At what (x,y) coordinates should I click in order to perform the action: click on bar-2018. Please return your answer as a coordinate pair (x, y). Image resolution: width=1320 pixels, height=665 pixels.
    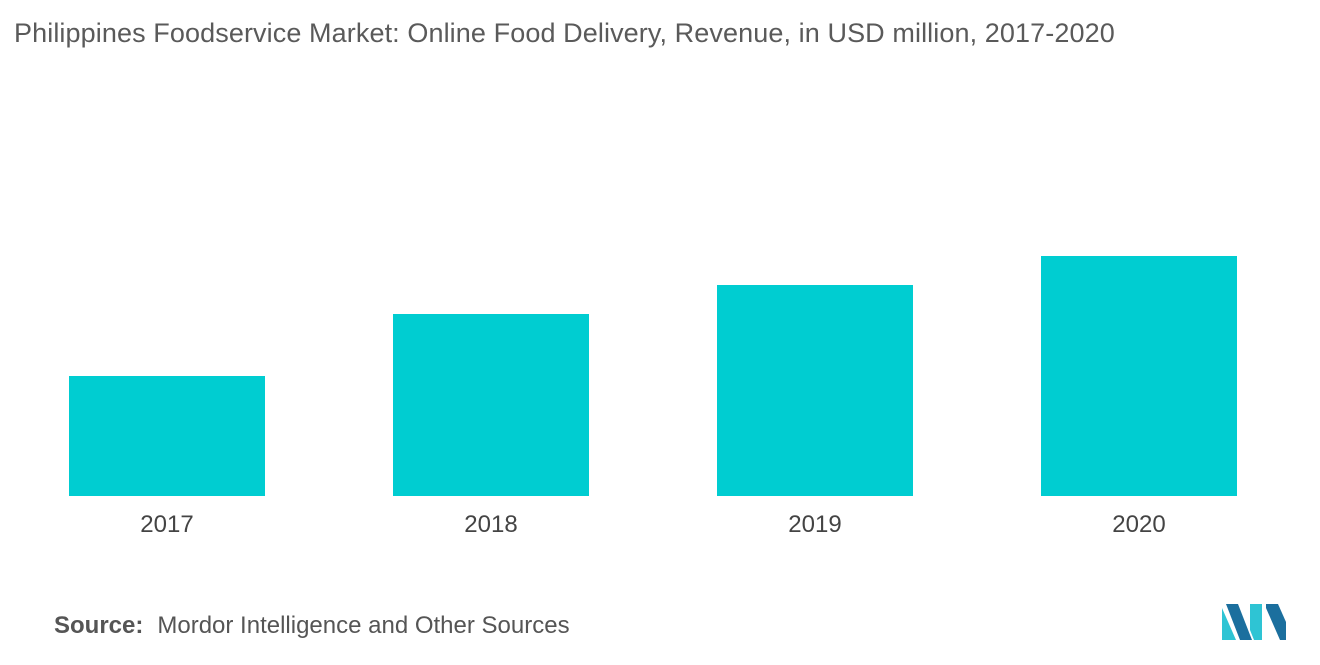
    Looking at the image, I should click on (491, 405).